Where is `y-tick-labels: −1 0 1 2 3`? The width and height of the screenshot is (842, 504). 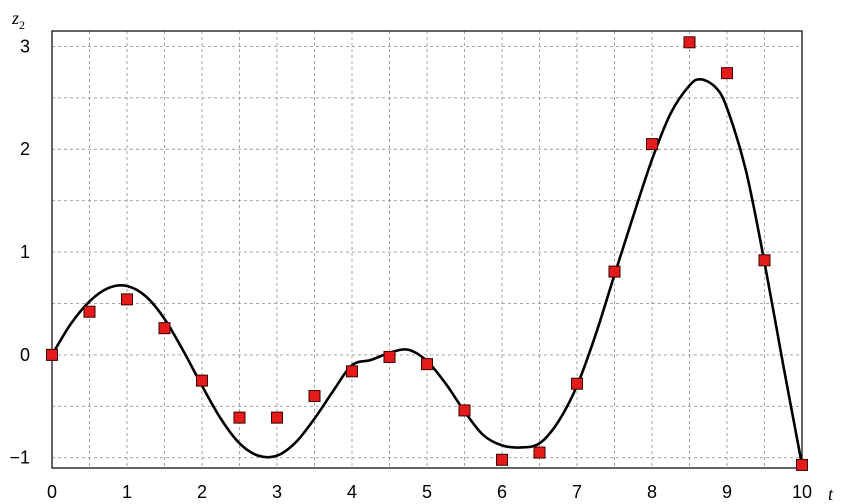 y-tick-labels: −1 0 1 2 3 is located at coordinates (19, 251).